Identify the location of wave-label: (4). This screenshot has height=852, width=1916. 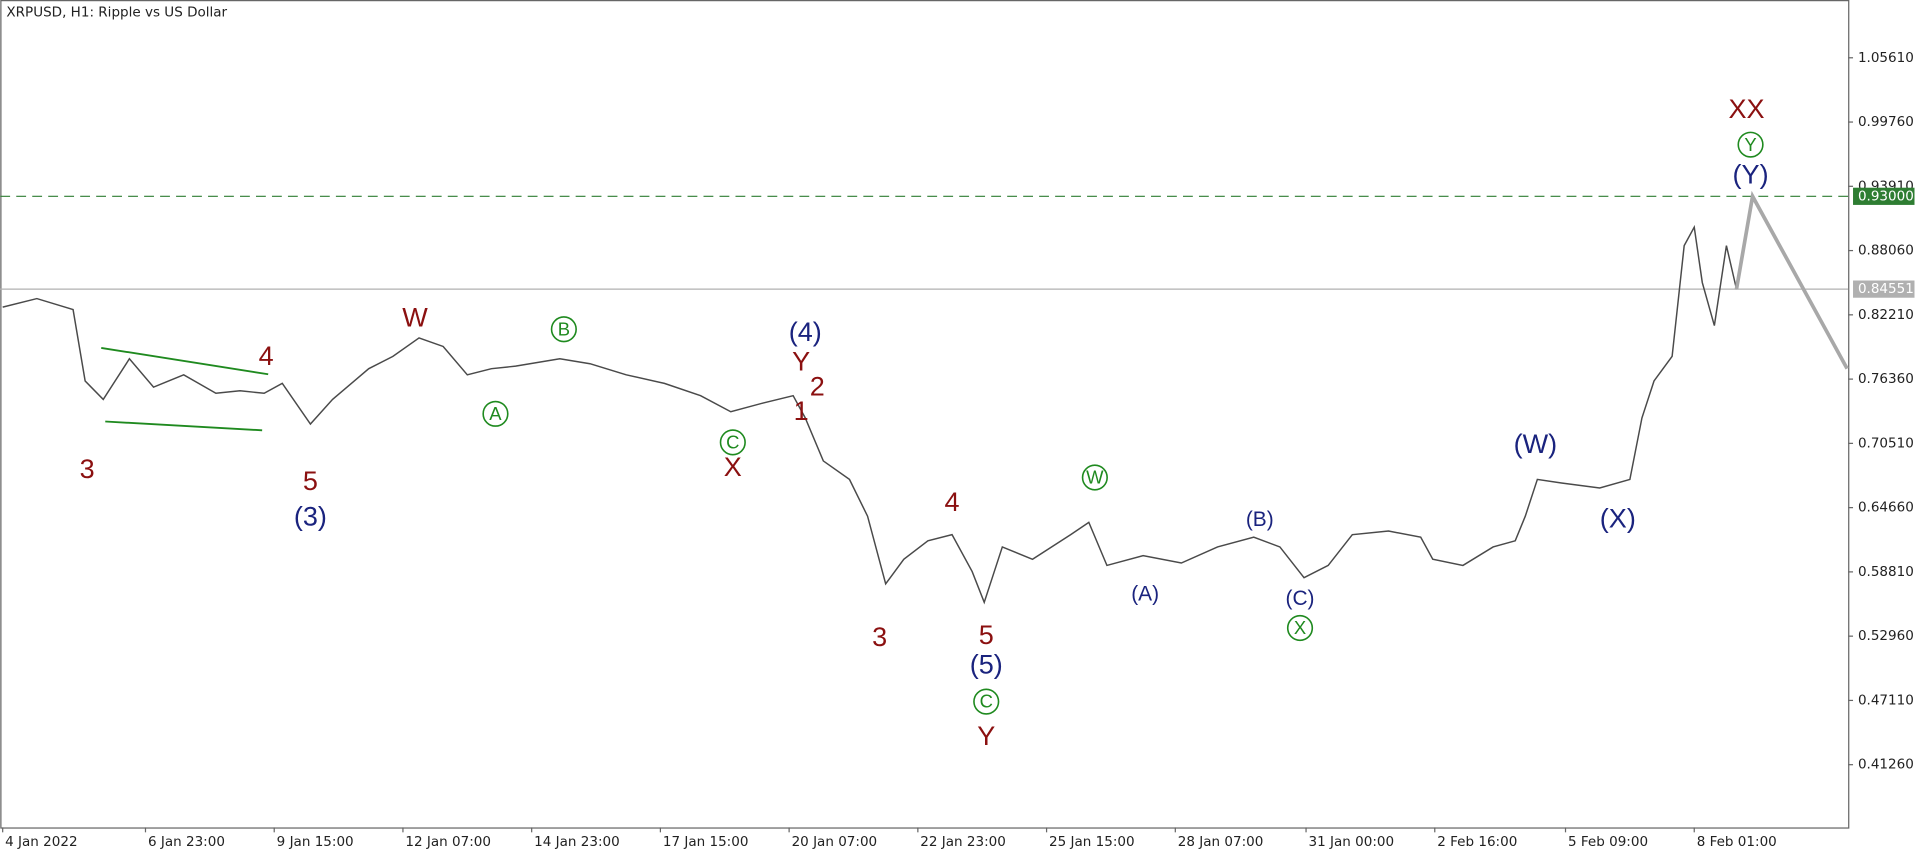
(805, 332).